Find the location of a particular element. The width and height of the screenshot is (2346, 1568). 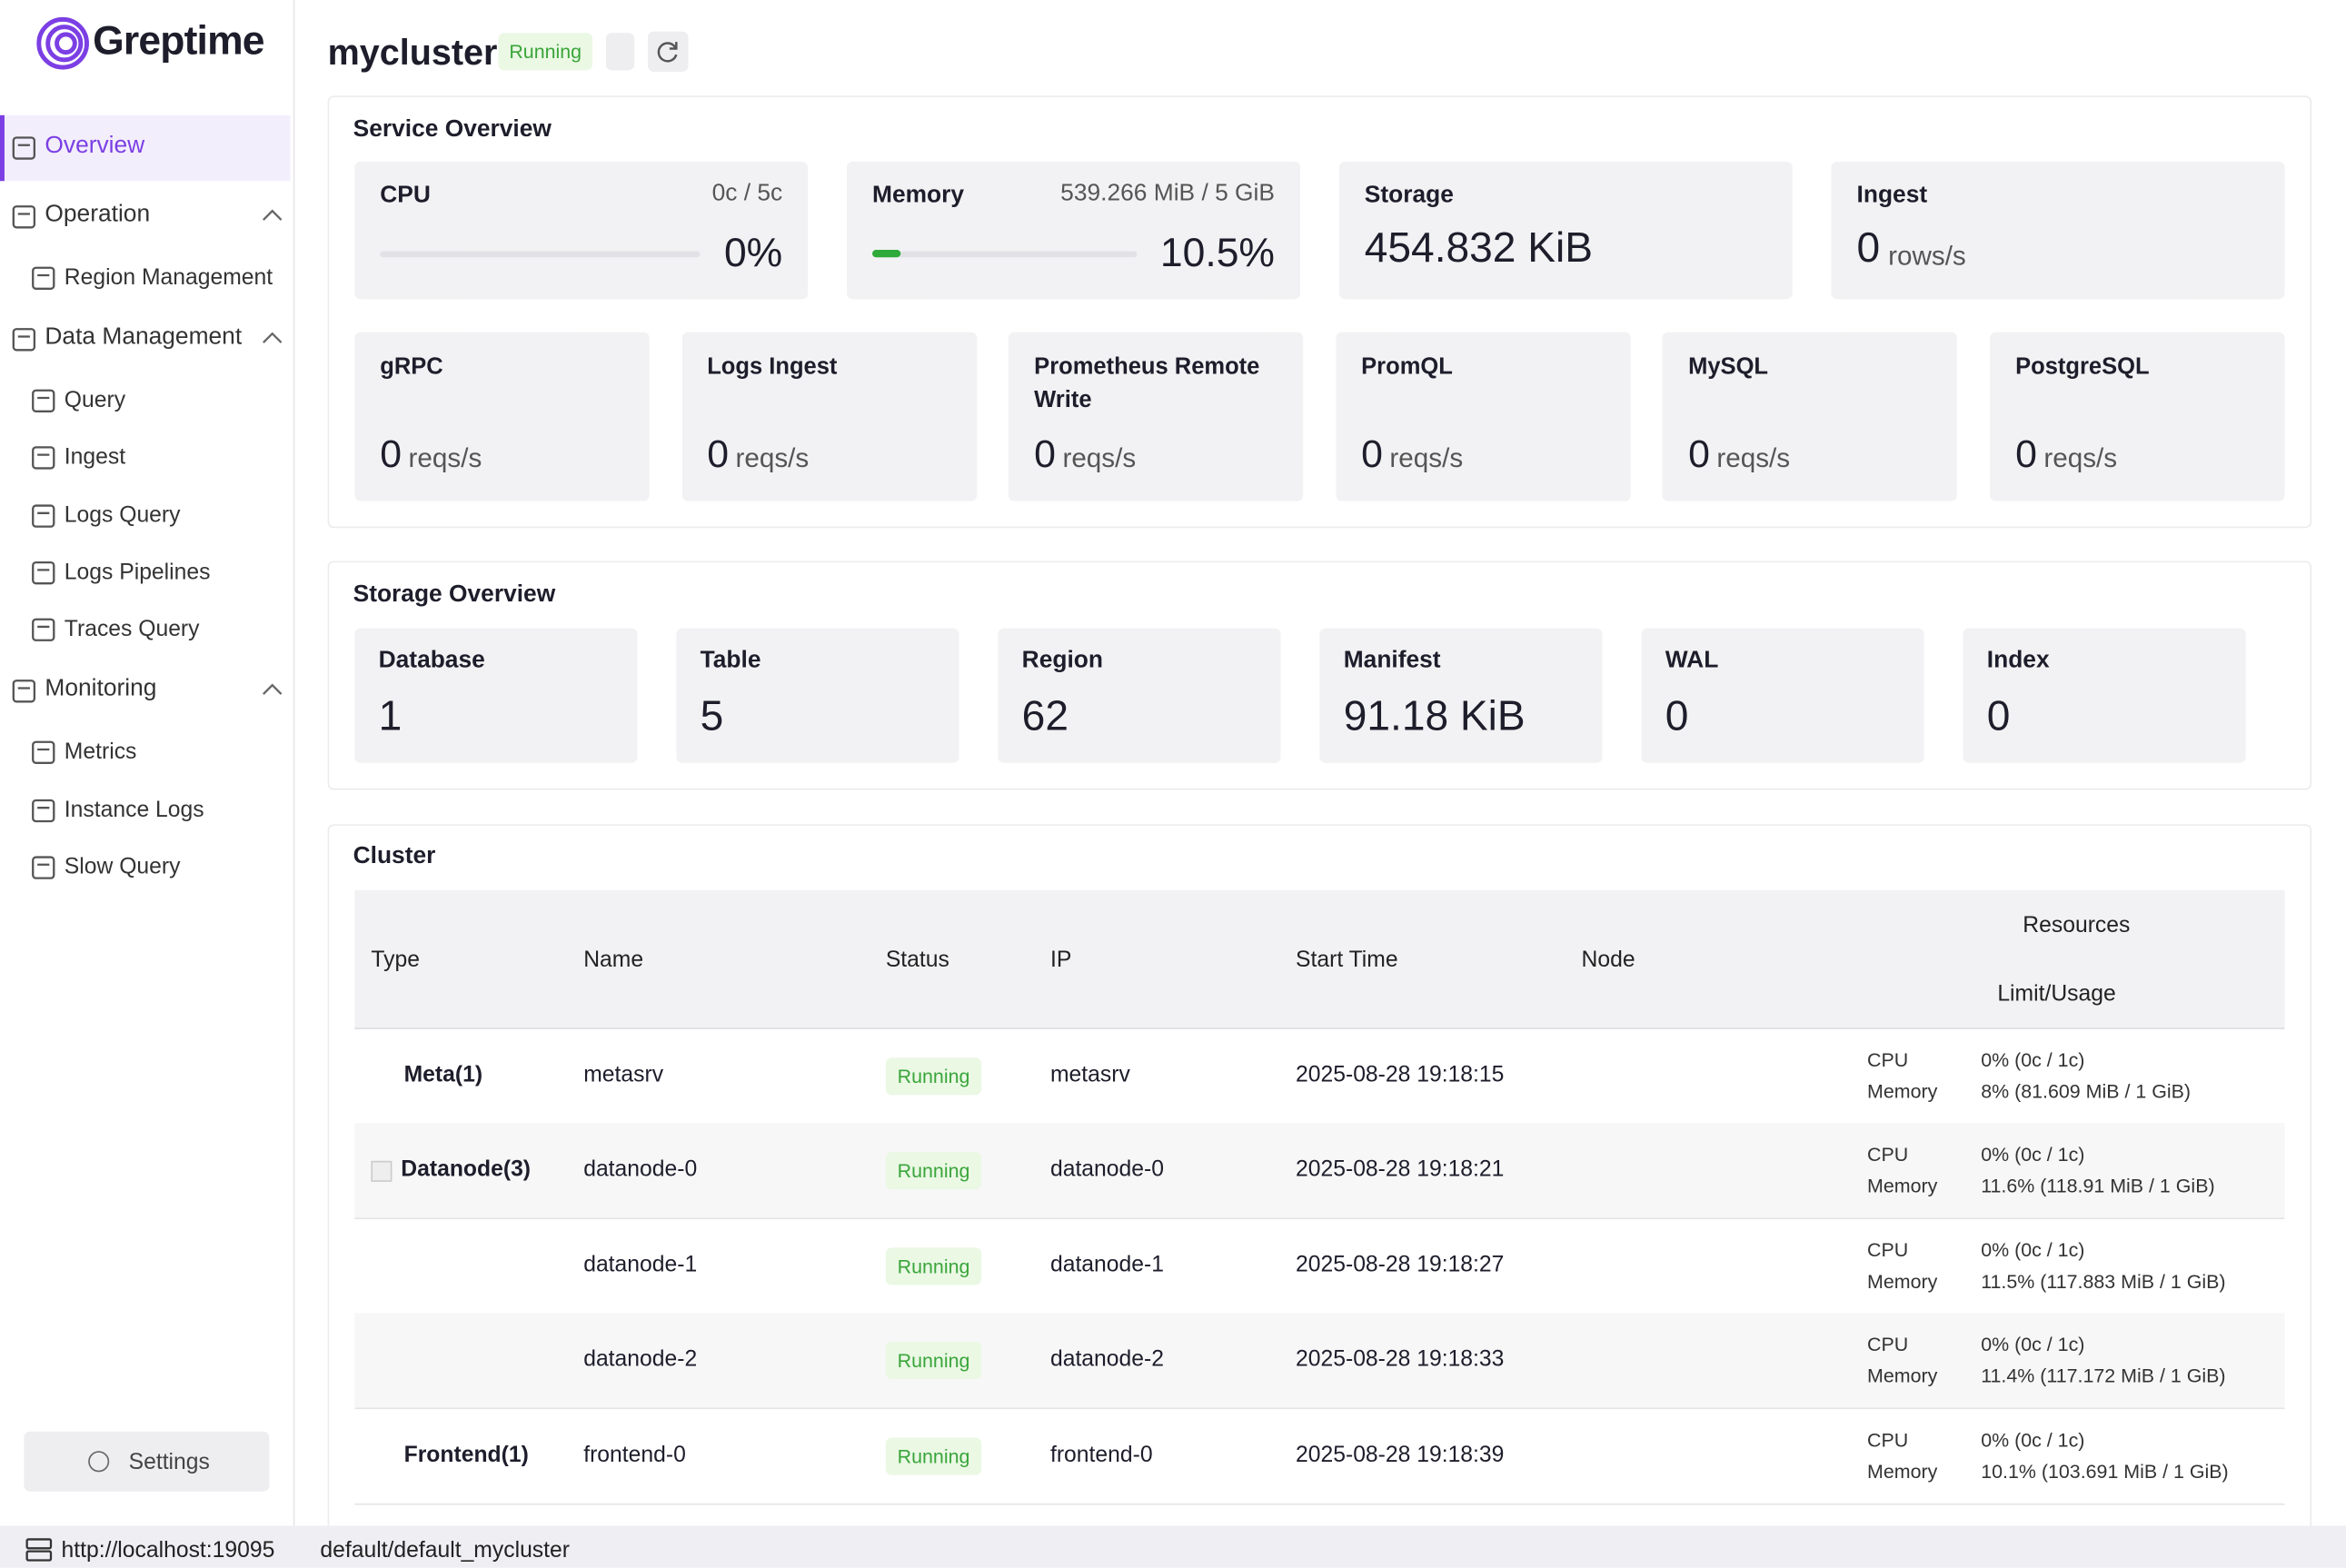

row-ip: datanode-0 is located at coordinates (1107, 1169).